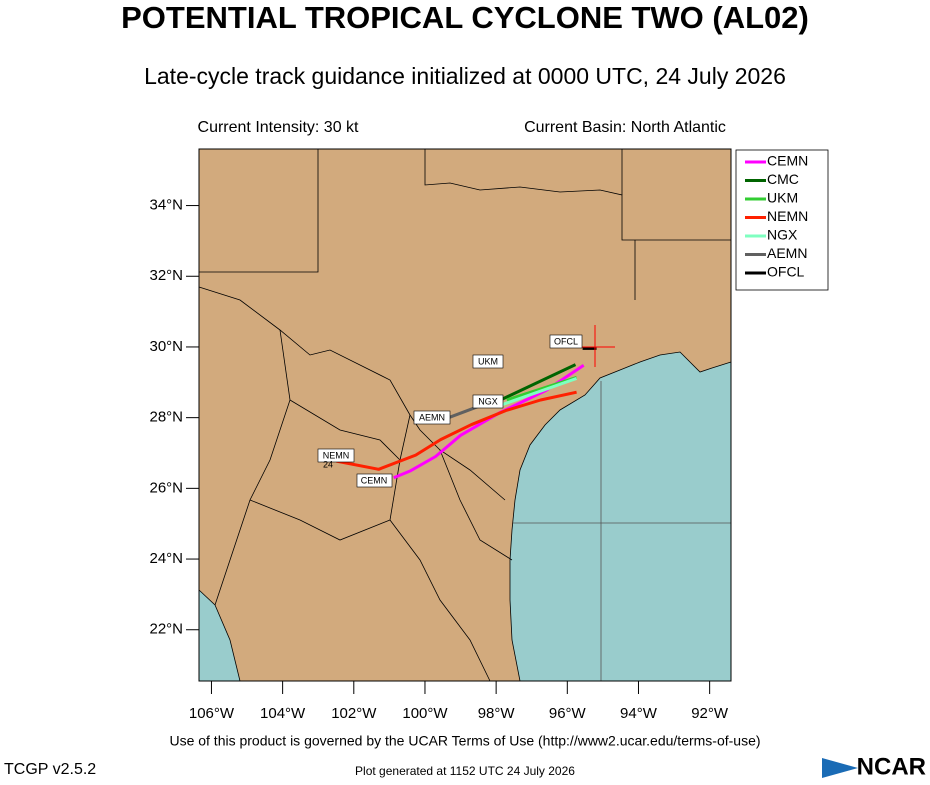  Describe the element at coordinates (166, 346) in the screenshot. I see `y-tick-label: 30°N` at that location.